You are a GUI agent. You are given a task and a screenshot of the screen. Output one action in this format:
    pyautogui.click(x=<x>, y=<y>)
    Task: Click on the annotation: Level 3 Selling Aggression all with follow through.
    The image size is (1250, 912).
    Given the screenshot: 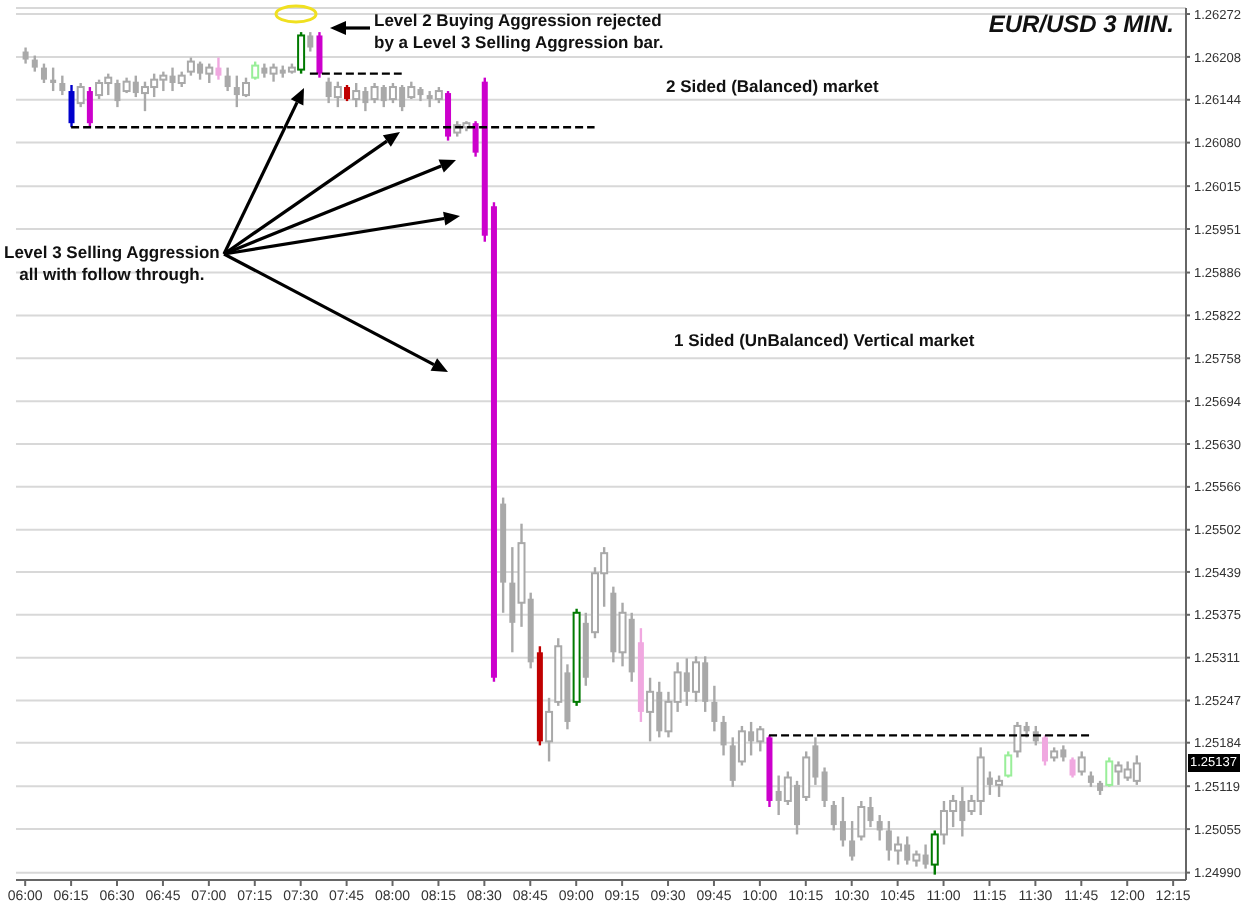 What is the action you would take?
    pyautogui.click(x=112, y=264)
    